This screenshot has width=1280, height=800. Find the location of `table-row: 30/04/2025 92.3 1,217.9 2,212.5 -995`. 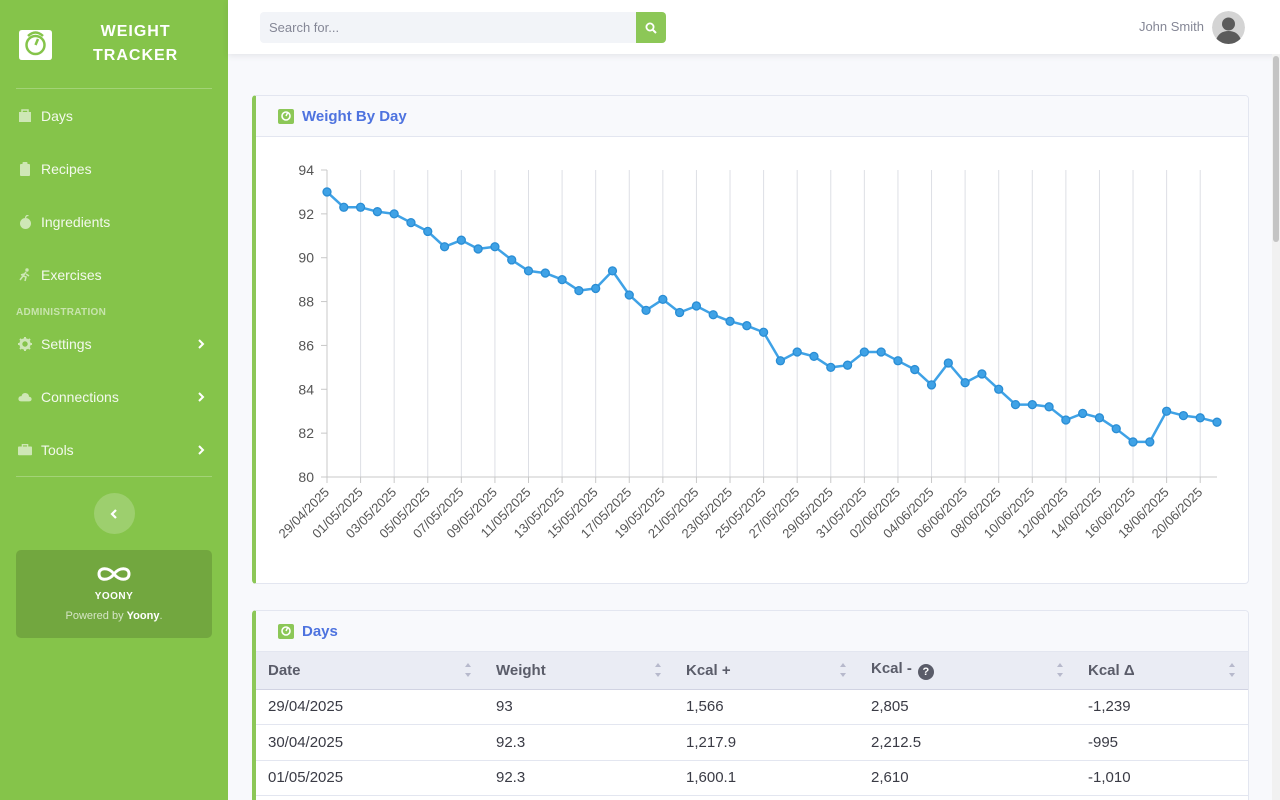

table-row: 30/04/2025 92.3 1,217.9 2,212.5 -995 is located at coordinates (752, 742).